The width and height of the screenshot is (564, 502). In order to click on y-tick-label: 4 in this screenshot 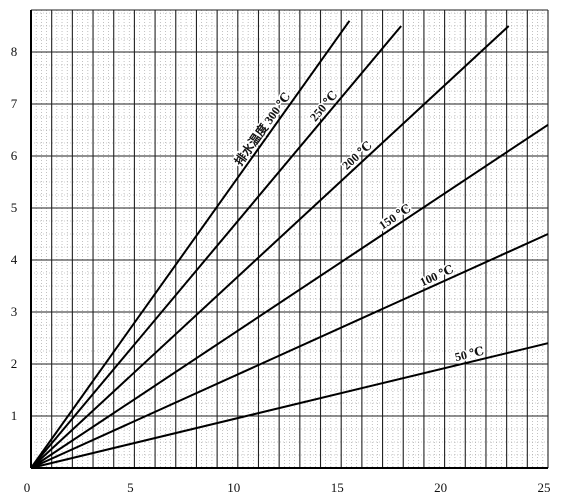, I will do `click(14, 259)`.